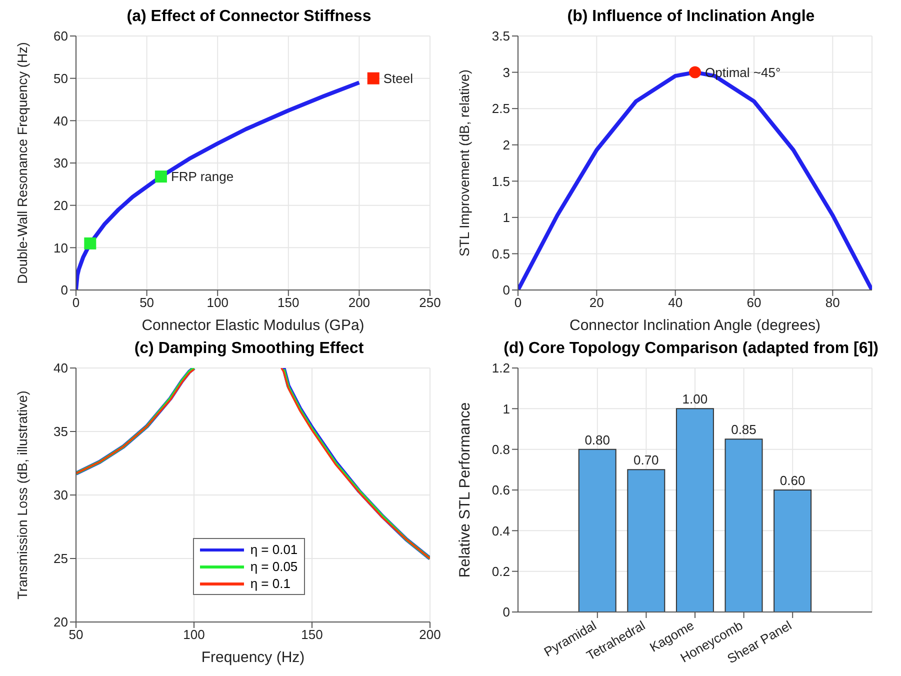  I want to click on legend-label: η = 0.1, so click(270, 583).